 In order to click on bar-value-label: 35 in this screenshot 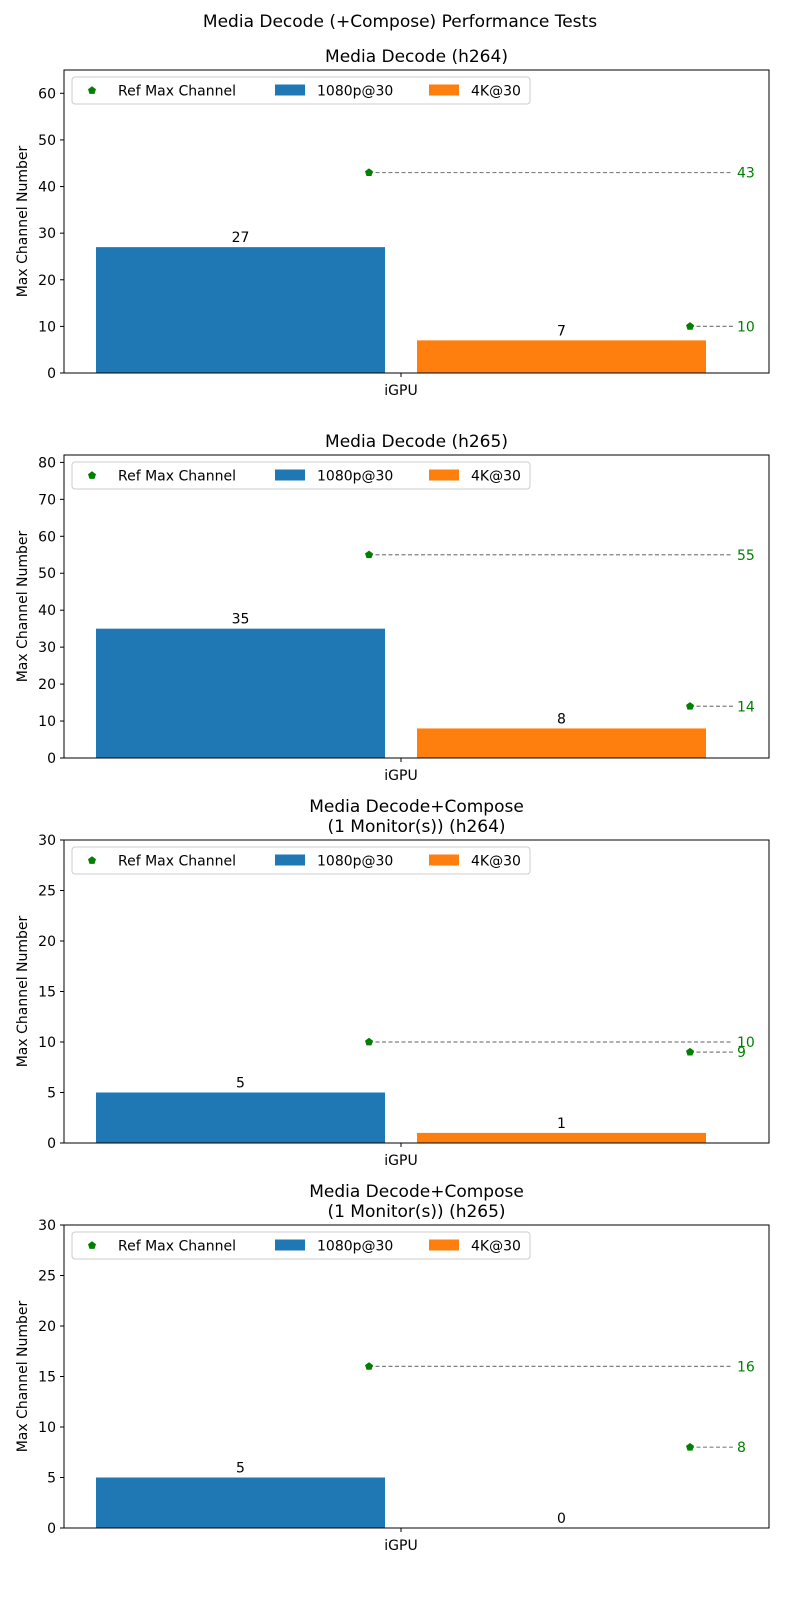, I will do `click(241, 620)`.